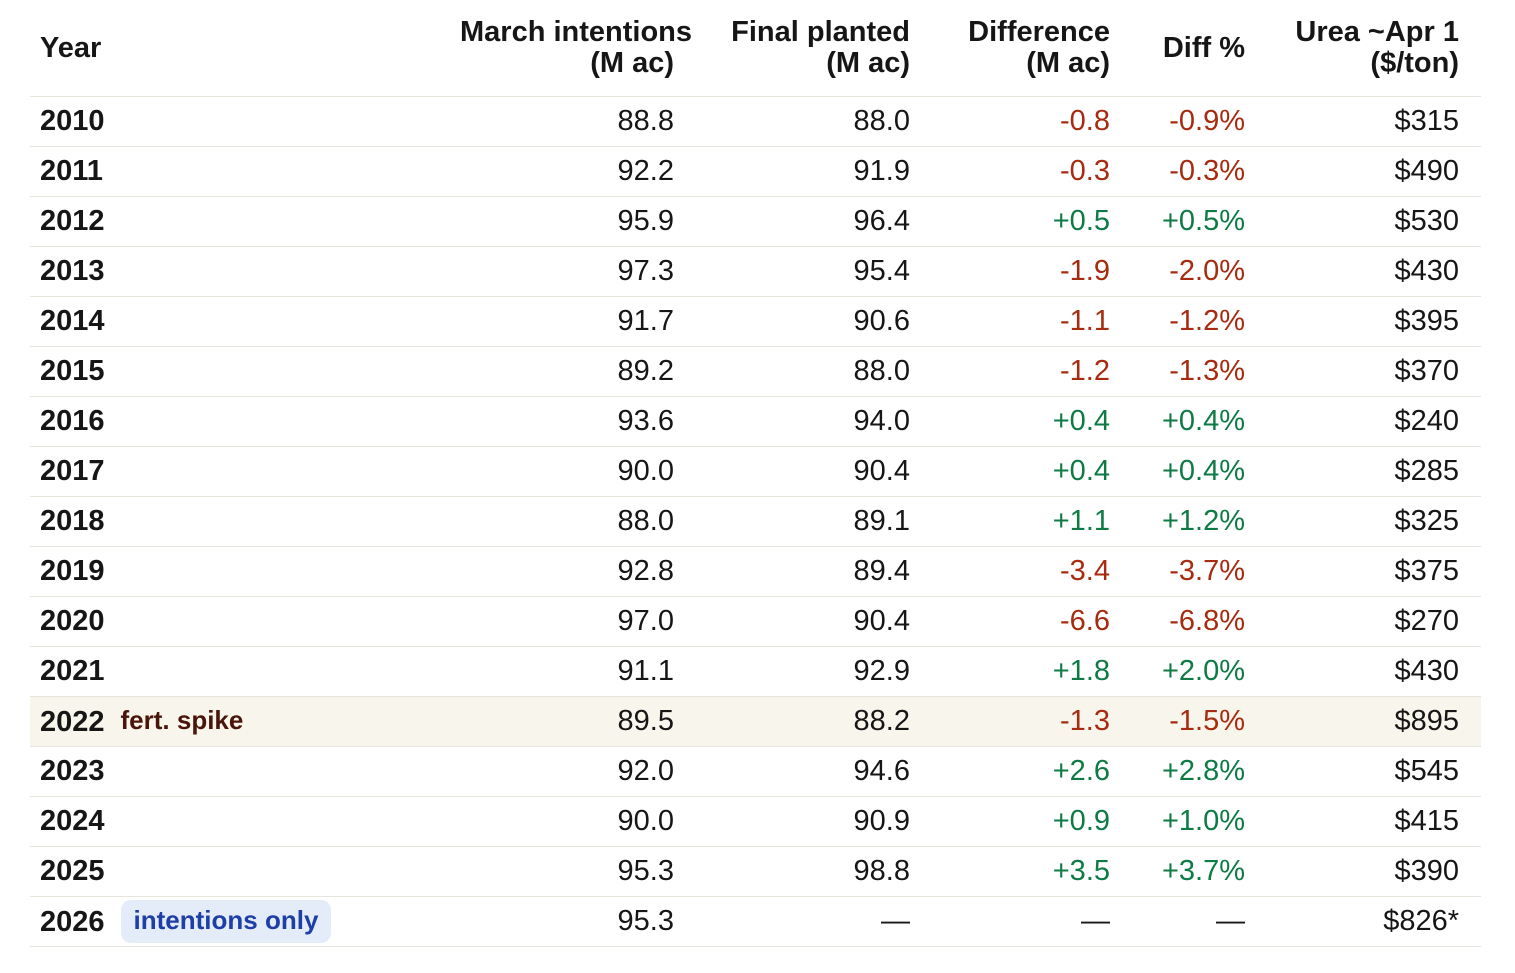  Describe the element at coordinates (1177, 521) in the screenshot. I see `diff-pct-cell: +1.2%` at that location.